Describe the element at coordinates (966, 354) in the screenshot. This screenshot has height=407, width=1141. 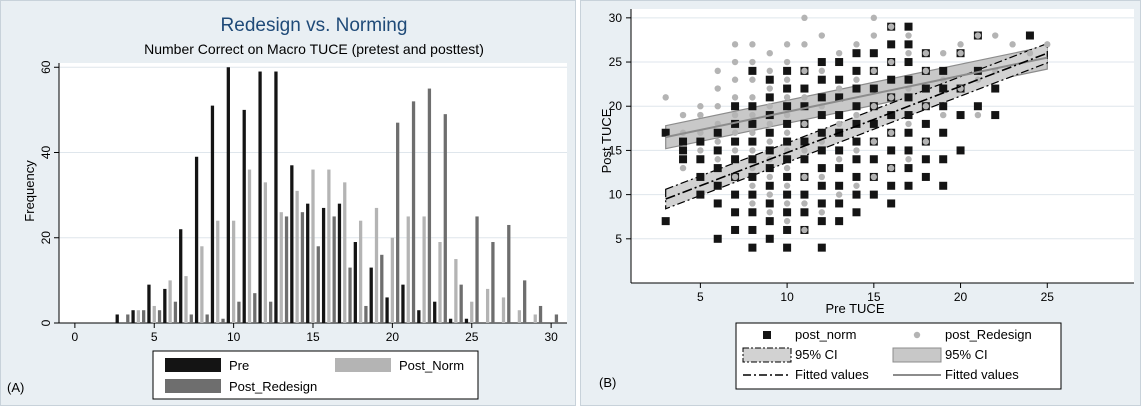
I see `legend-label: 95% CI` at that location.